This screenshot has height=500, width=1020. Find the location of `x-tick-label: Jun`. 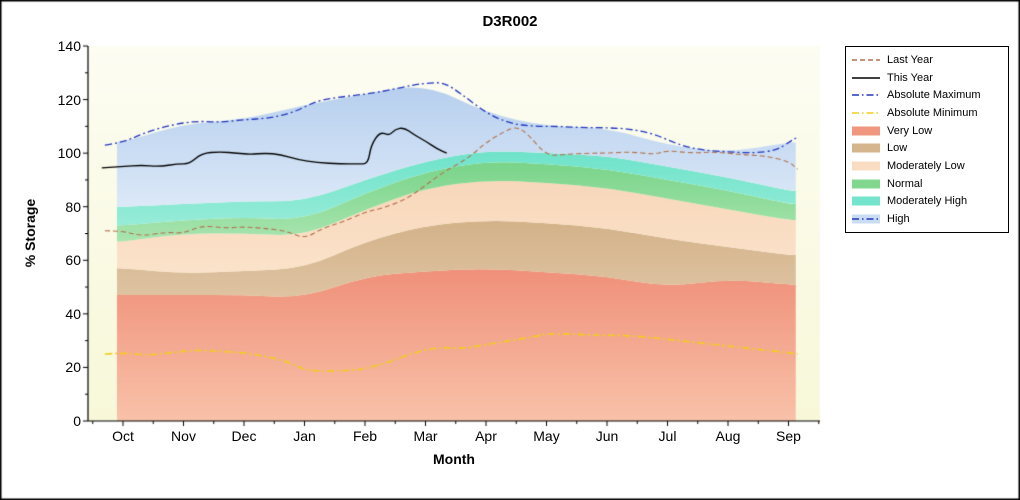

x-tick-label: Jun is located at coordinates (607, 436).